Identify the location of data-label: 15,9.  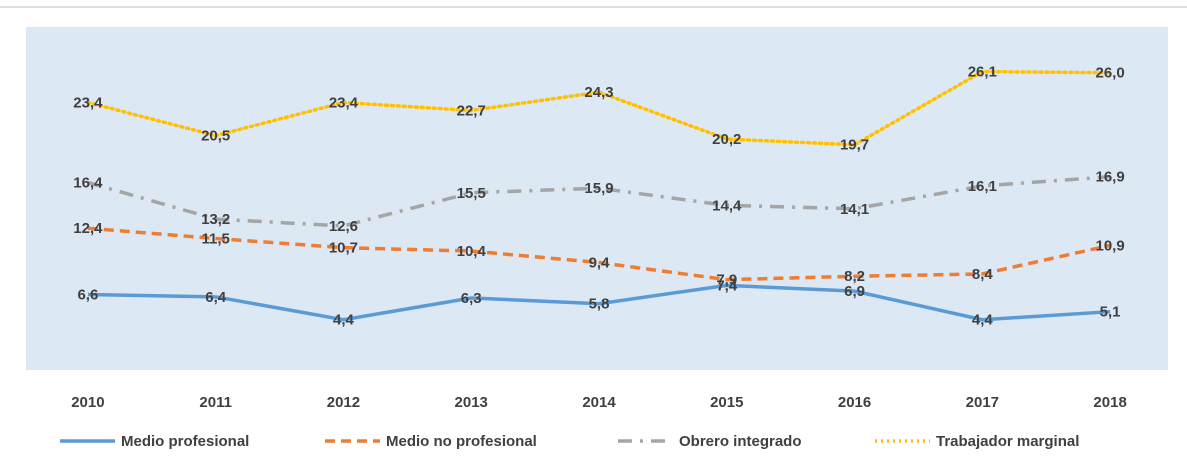
(598, 188).